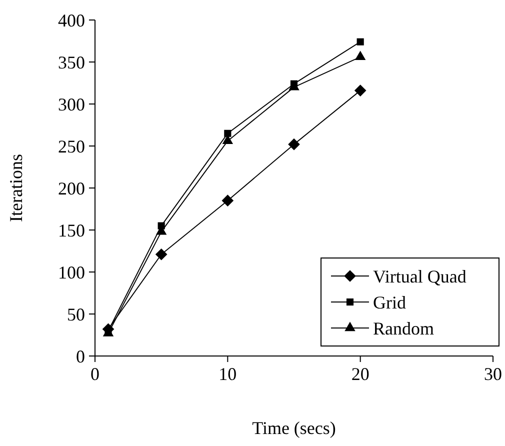 The height and width of the screenshot is (446, 505). I want to click on legend-label: Random, so click(403, 328).